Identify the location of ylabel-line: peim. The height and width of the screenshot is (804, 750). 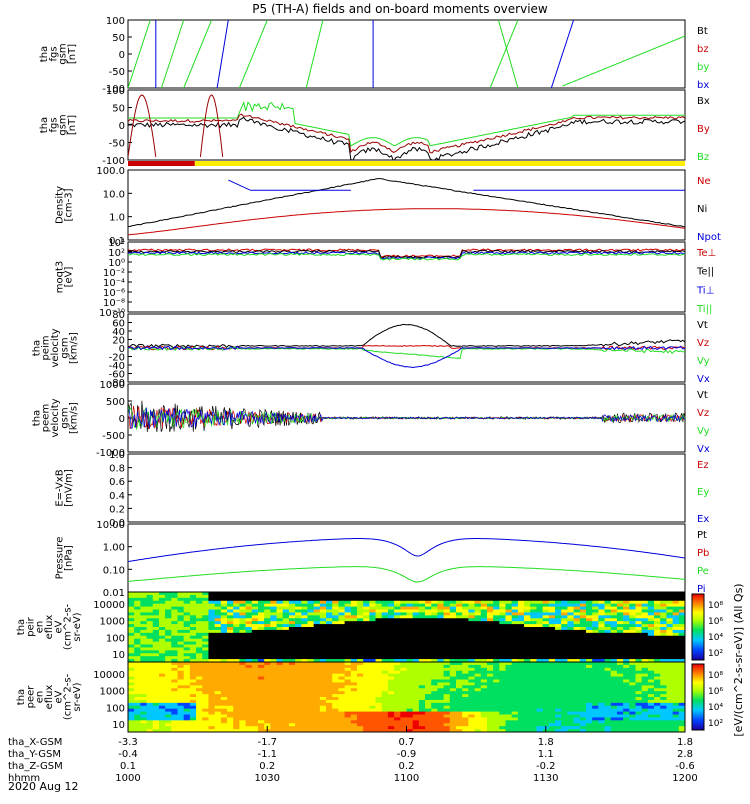
(46, 347).